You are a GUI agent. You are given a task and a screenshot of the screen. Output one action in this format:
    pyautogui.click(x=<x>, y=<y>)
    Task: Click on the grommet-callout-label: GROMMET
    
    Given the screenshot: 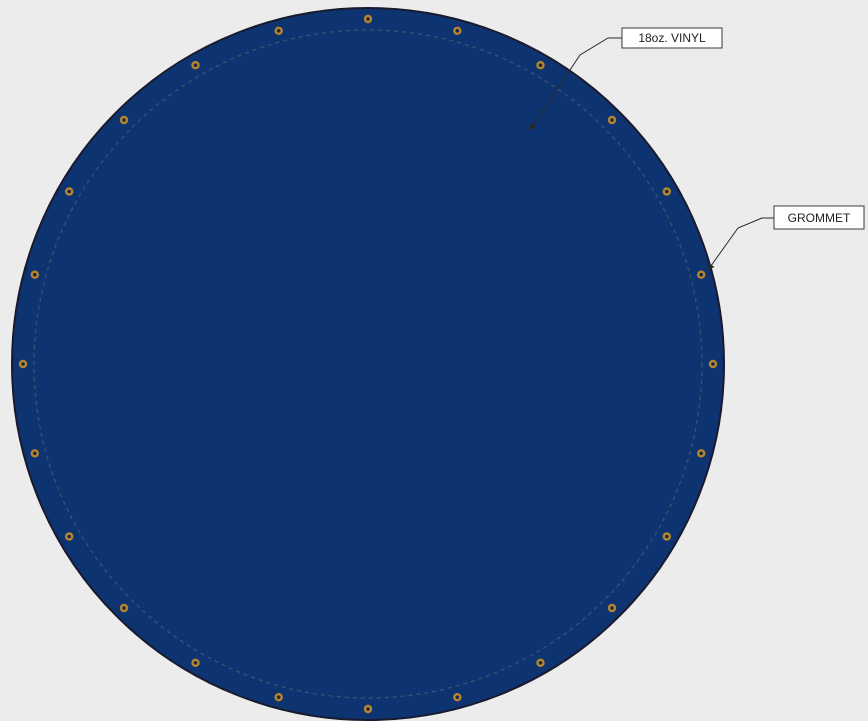 What is the action you would take?
    pyautogui.click(x=819, y=218)
    